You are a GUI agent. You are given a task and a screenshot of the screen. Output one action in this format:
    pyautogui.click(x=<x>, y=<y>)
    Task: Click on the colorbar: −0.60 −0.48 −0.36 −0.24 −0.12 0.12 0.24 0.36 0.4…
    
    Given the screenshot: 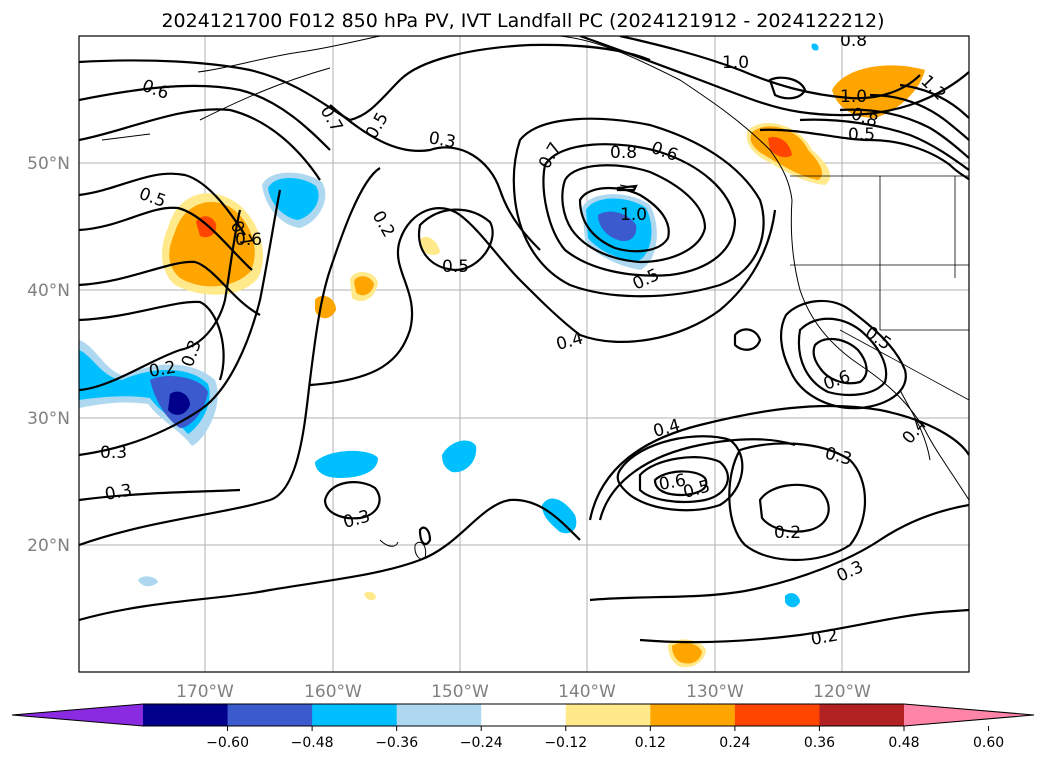 What is the action you would take?
    pyautogui.click(x=523, y=727)
    